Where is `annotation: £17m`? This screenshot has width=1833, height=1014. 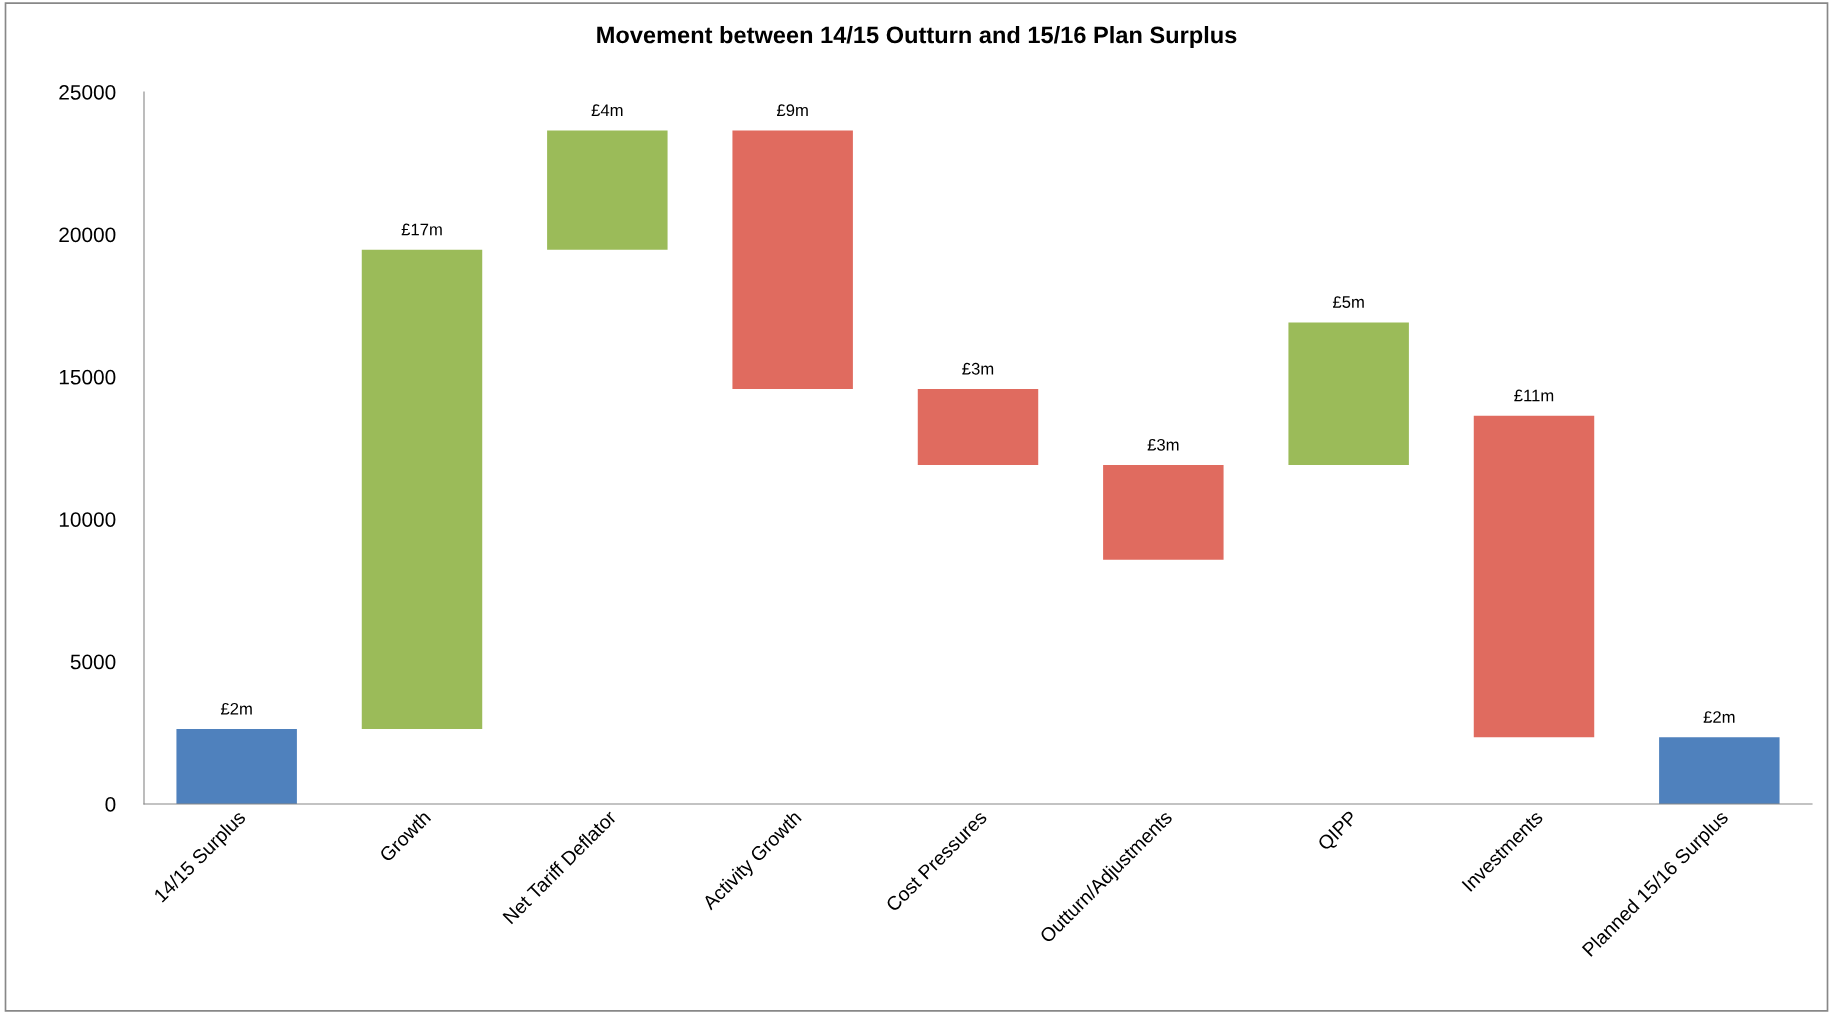
annotation: £17m is located at coordinates (421, 229).